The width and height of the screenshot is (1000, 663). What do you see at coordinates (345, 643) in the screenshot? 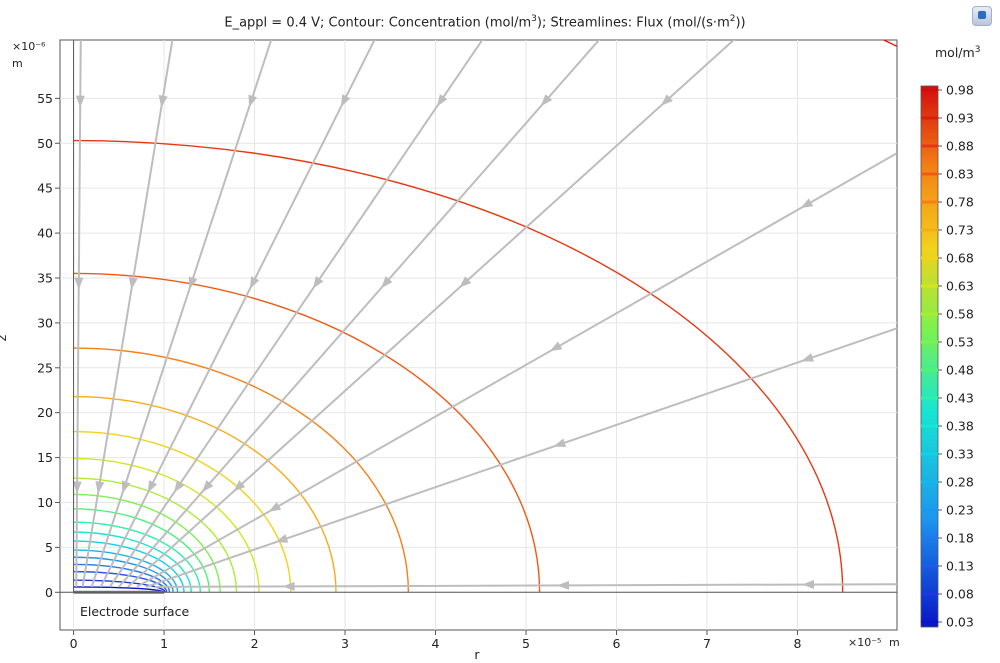
I see `x-tick-label: 3` at bounding box center [345, 643].